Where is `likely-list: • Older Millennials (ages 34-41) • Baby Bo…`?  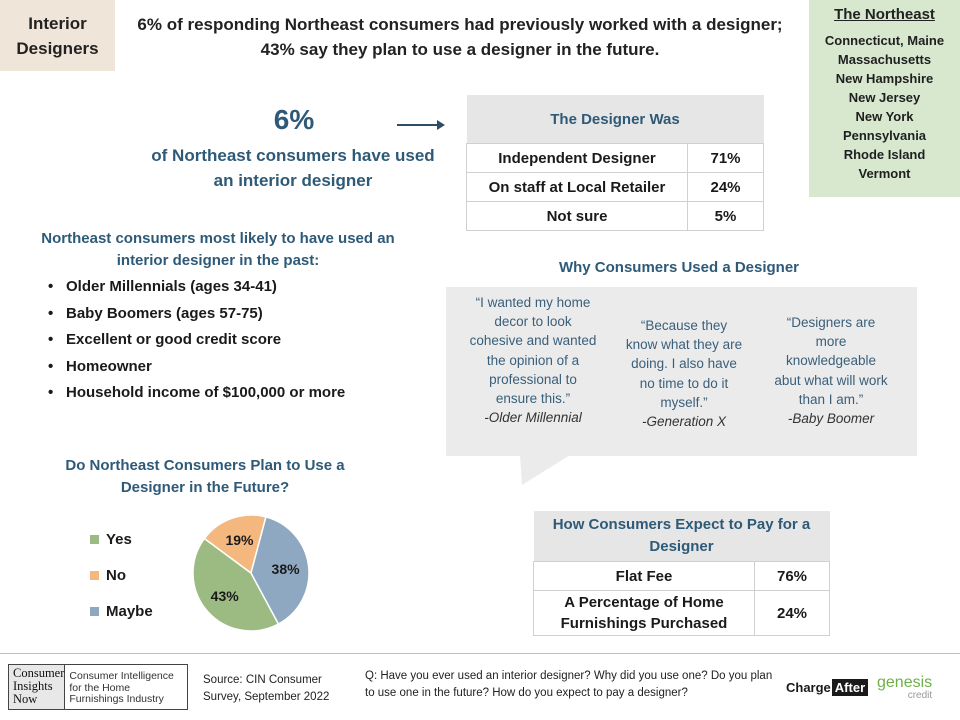 likely-list: • Older Millennials (ages 34-41) • Baby Bo… is located at coordinates (196, 340).